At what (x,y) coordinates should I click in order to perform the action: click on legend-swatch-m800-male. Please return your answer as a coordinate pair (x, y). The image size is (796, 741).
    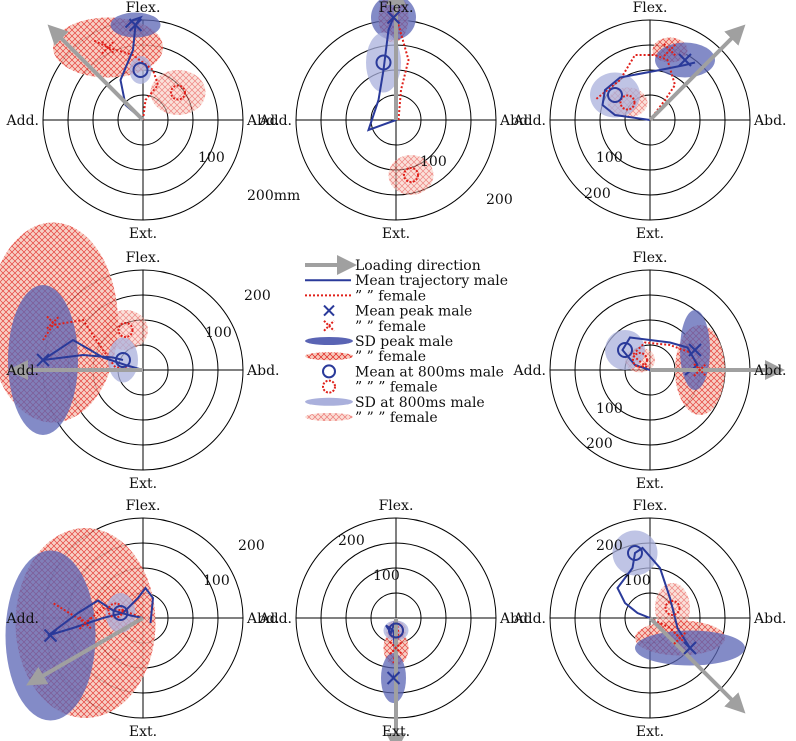
    Looking at the image, I should click on (329, 371).